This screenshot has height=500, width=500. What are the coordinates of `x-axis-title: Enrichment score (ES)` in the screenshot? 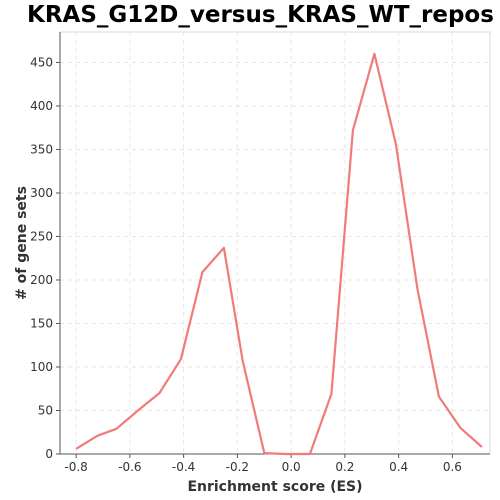 It's located at (274, 487).